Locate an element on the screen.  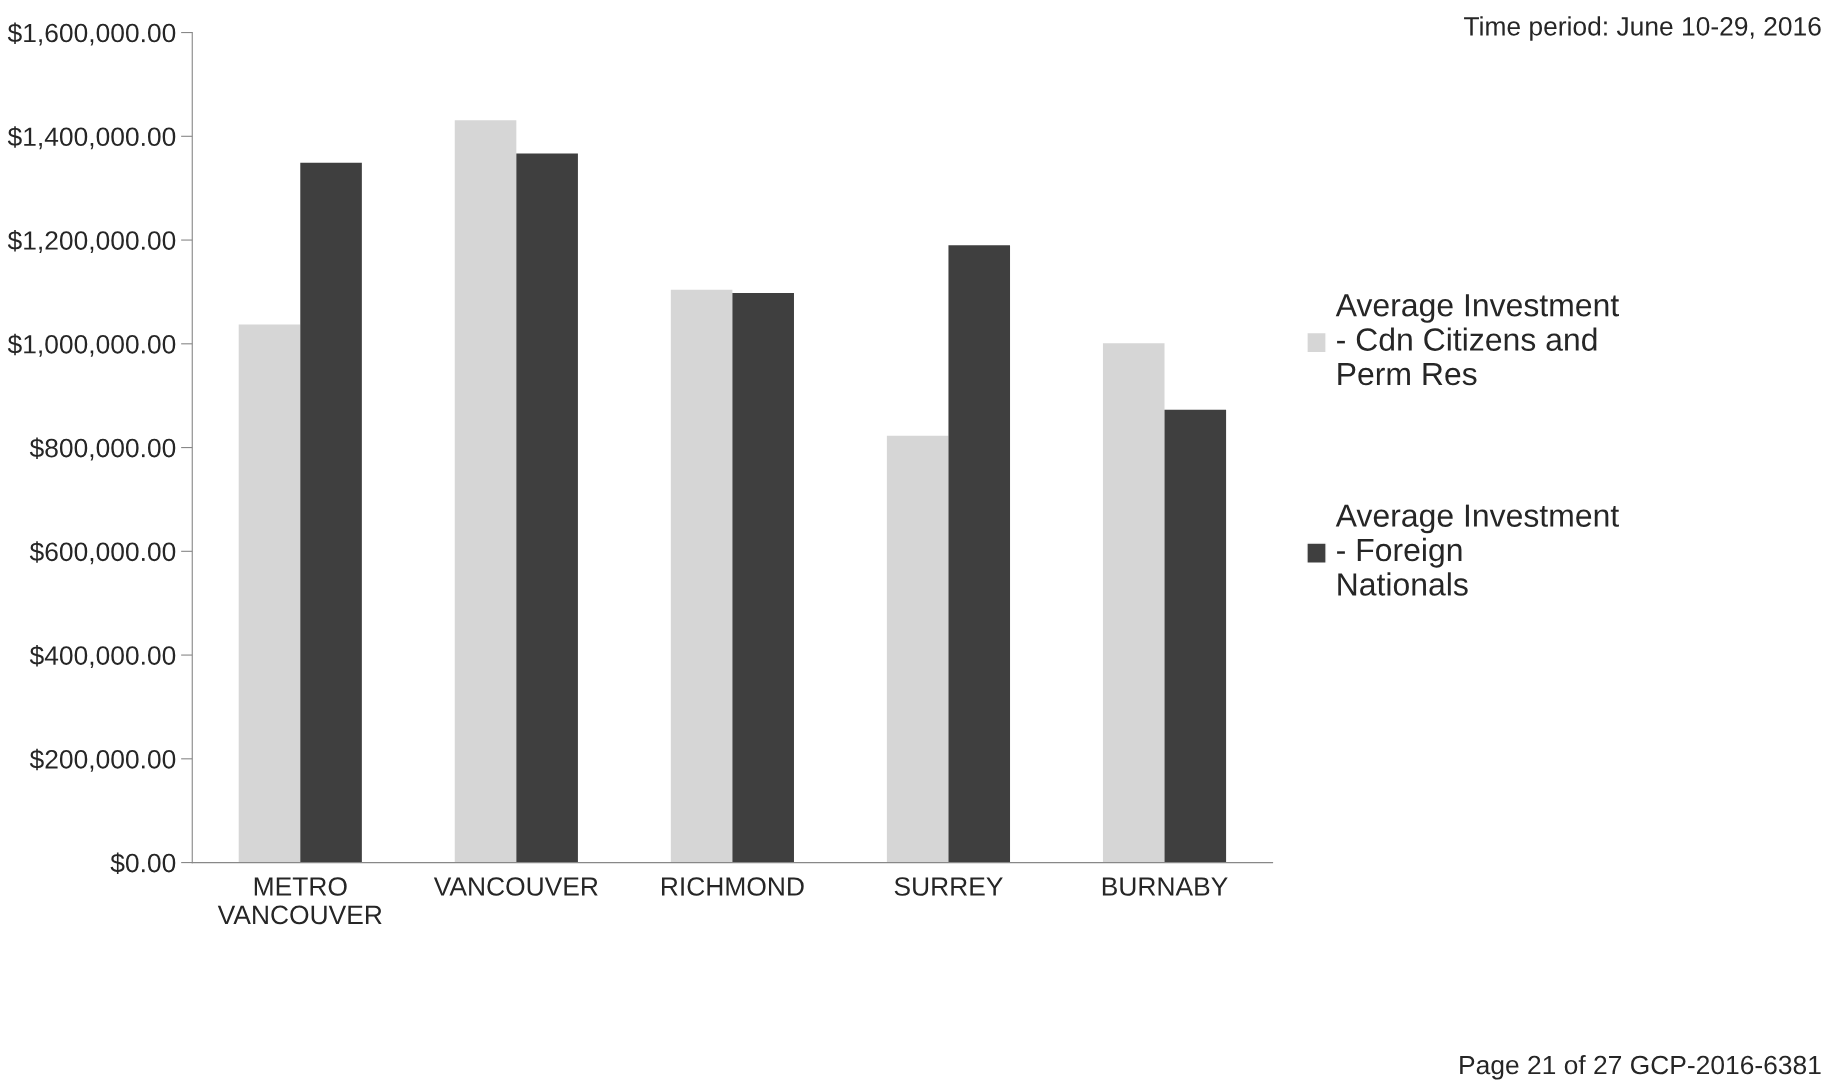
x-tick-label: RICHMOND is located at coordinates (733, 886).